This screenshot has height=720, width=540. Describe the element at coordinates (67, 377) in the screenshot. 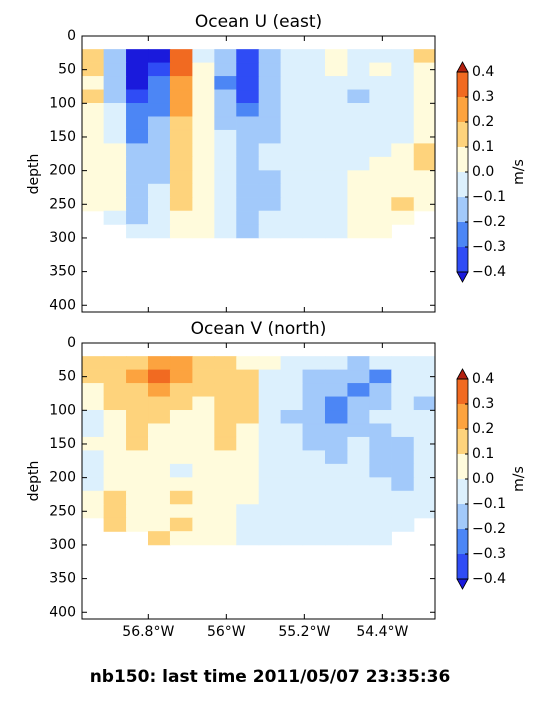

I see `y-tick-label: 50` at that location.